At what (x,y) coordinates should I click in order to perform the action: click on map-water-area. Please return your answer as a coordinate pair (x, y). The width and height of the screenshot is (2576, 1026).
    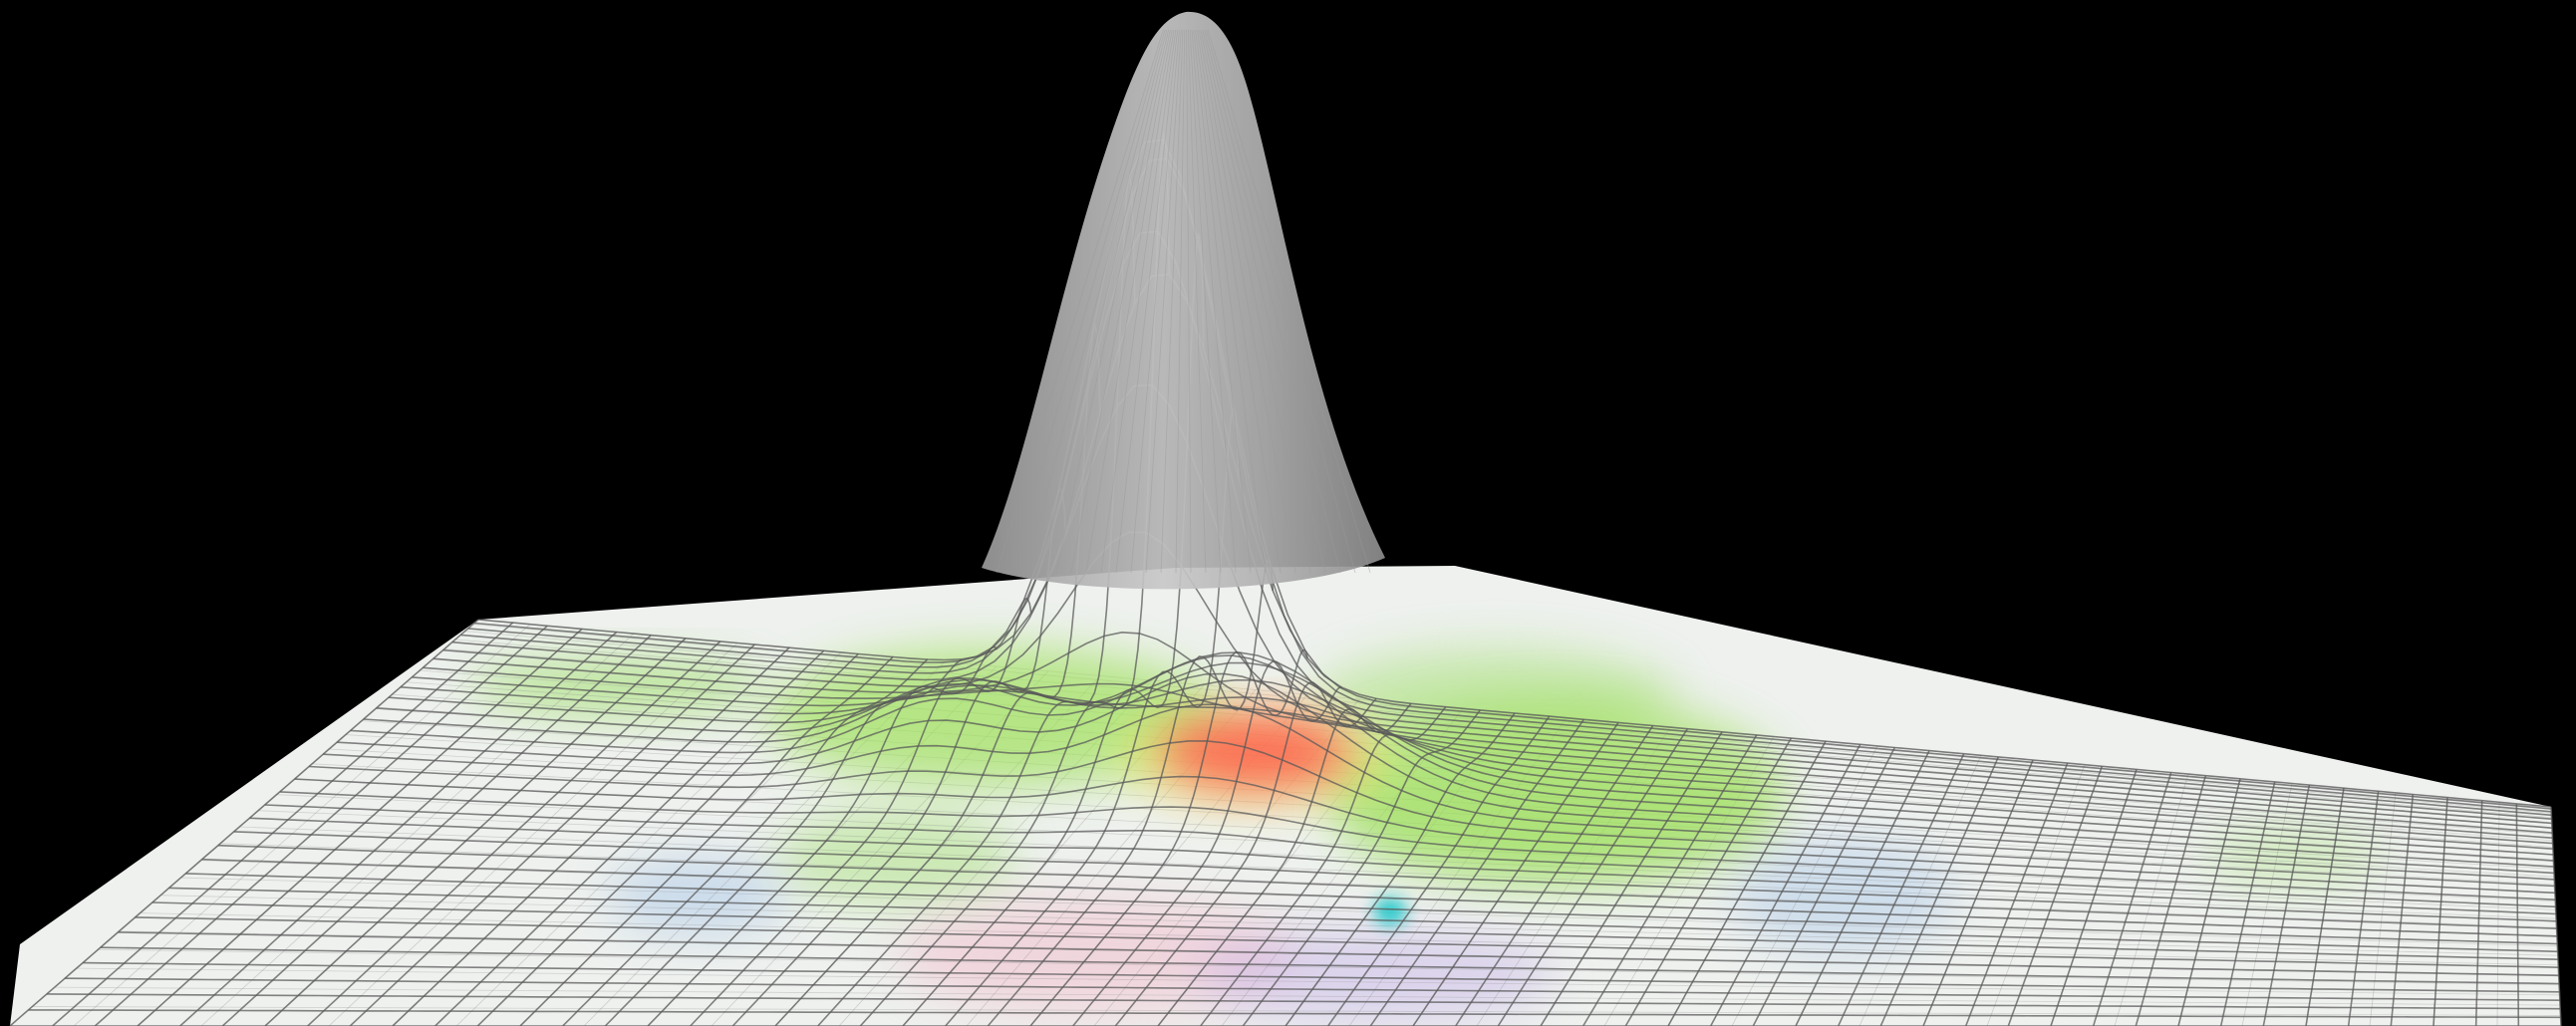
    Looking at the image, I should click on (1843, 897).